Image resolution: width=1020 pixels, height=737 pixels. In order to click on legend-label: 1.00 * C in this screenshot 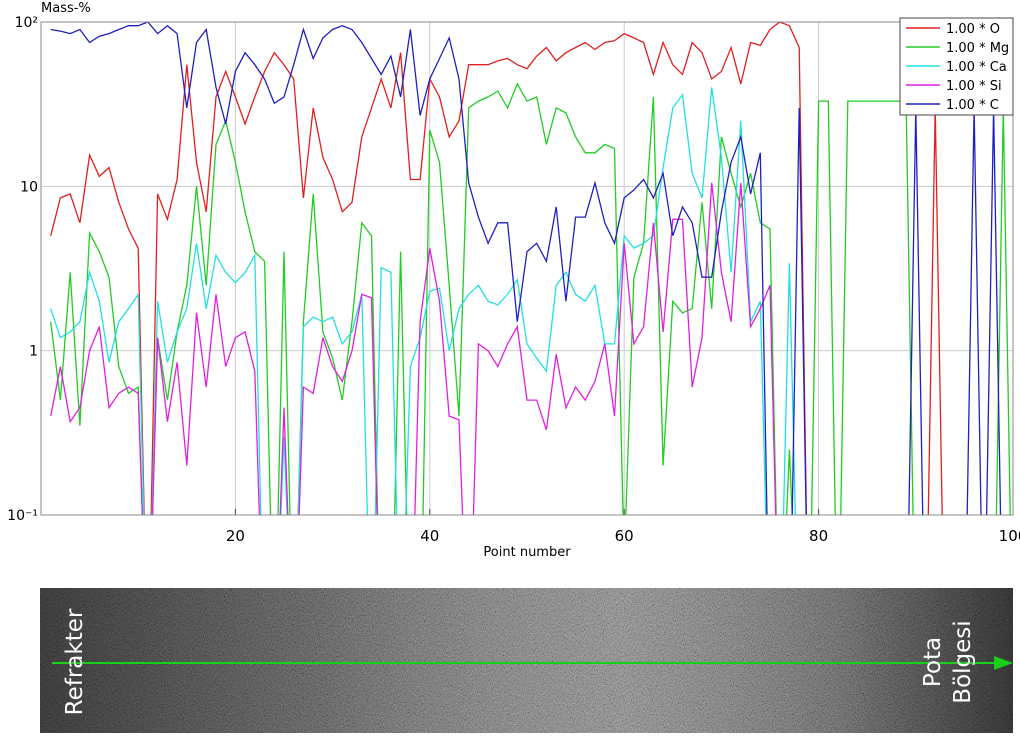, I will do `click(972, 105)`.